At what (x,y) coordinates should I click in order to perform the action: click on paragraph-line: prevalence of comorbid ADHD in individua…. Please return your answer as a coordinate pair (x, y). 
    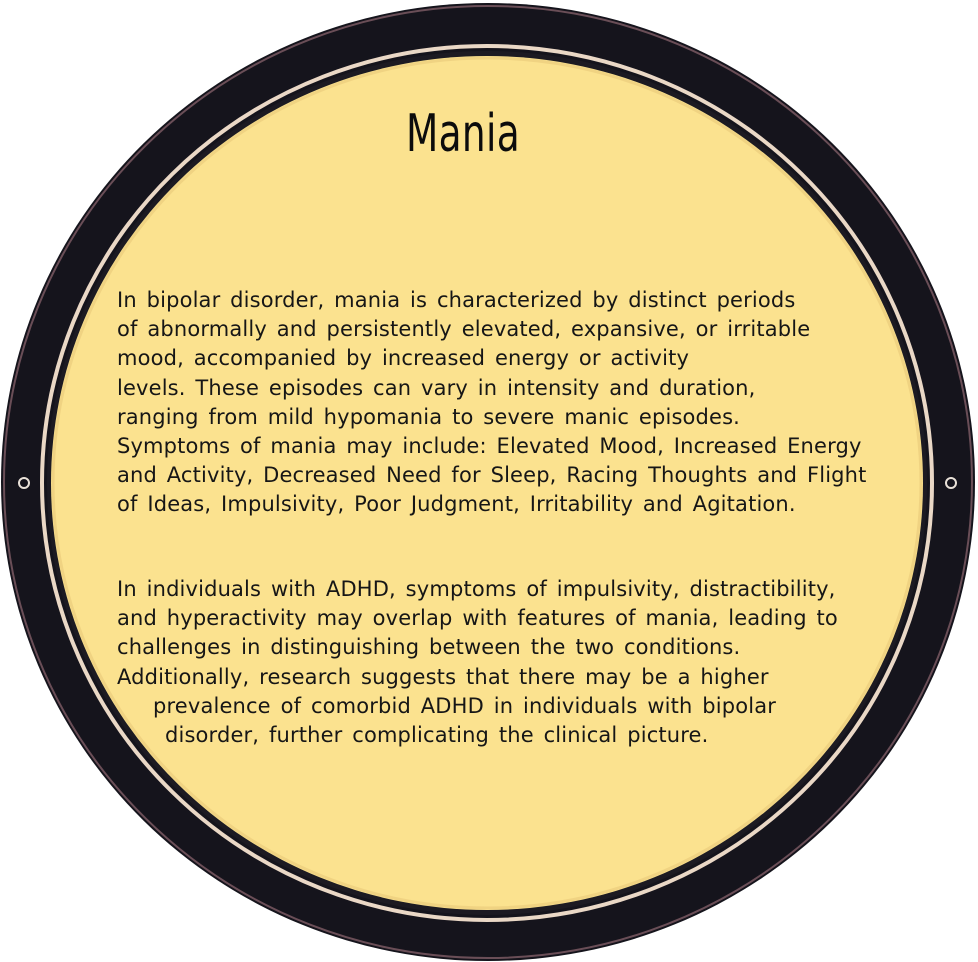
    Looking at the image, I should click on (465, 705).